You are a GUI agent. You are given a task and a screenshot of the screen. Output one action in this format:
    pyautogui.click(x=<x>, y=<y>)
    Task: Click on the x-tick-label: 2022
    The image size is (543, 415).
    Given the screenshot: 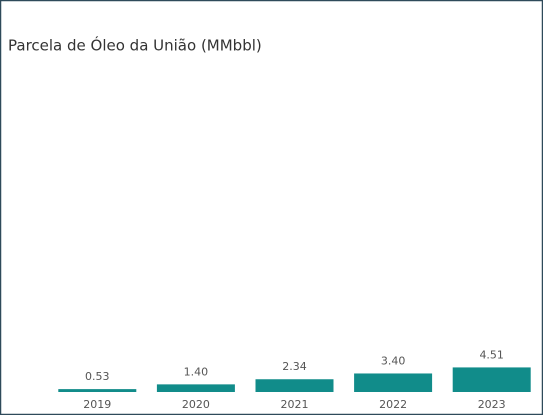 What is the action you would take?
    pyautogui.click(x=393, y=404)
    